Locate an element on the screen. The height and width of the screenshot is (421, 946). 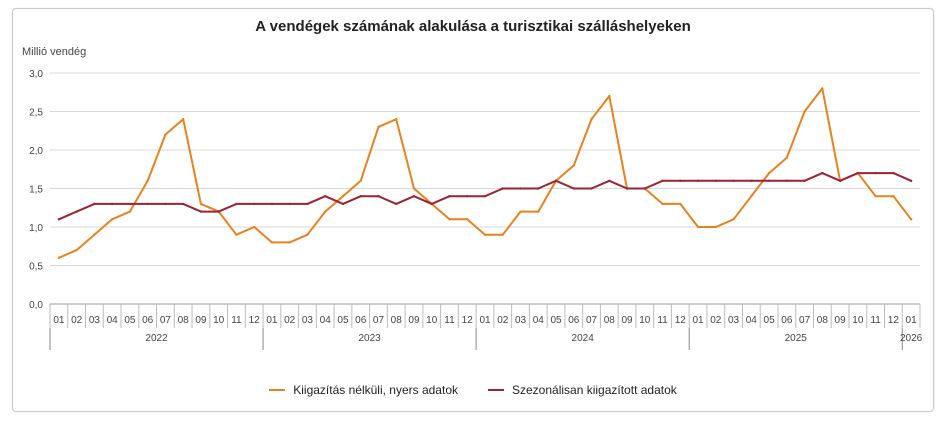
y-tick-label: 1,0 is located at coordinates (36, 228).